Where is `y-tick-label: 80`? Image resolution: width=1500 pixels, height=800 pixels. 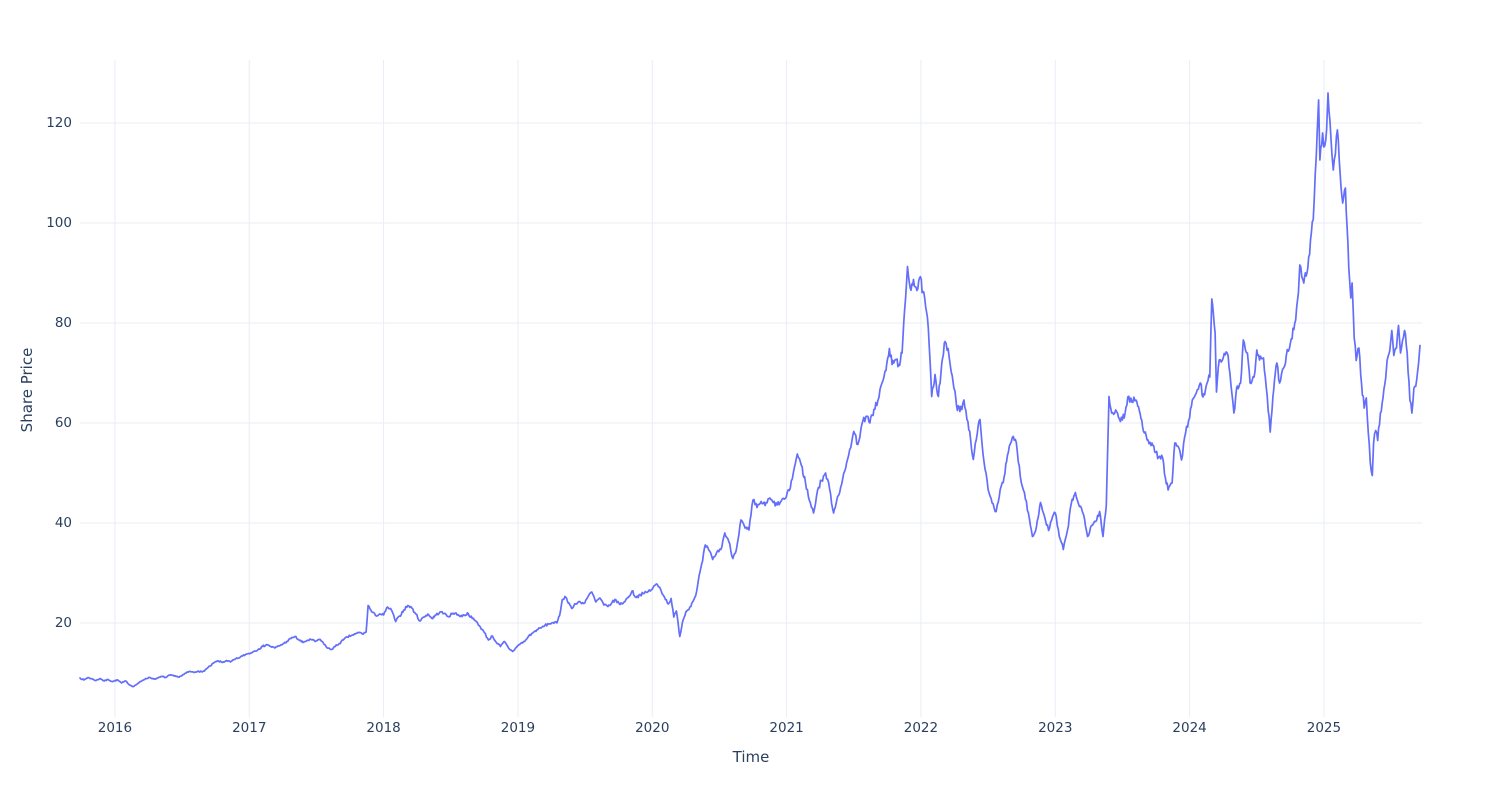
y-tick-label: 80 is located at coordinates (63, 323).